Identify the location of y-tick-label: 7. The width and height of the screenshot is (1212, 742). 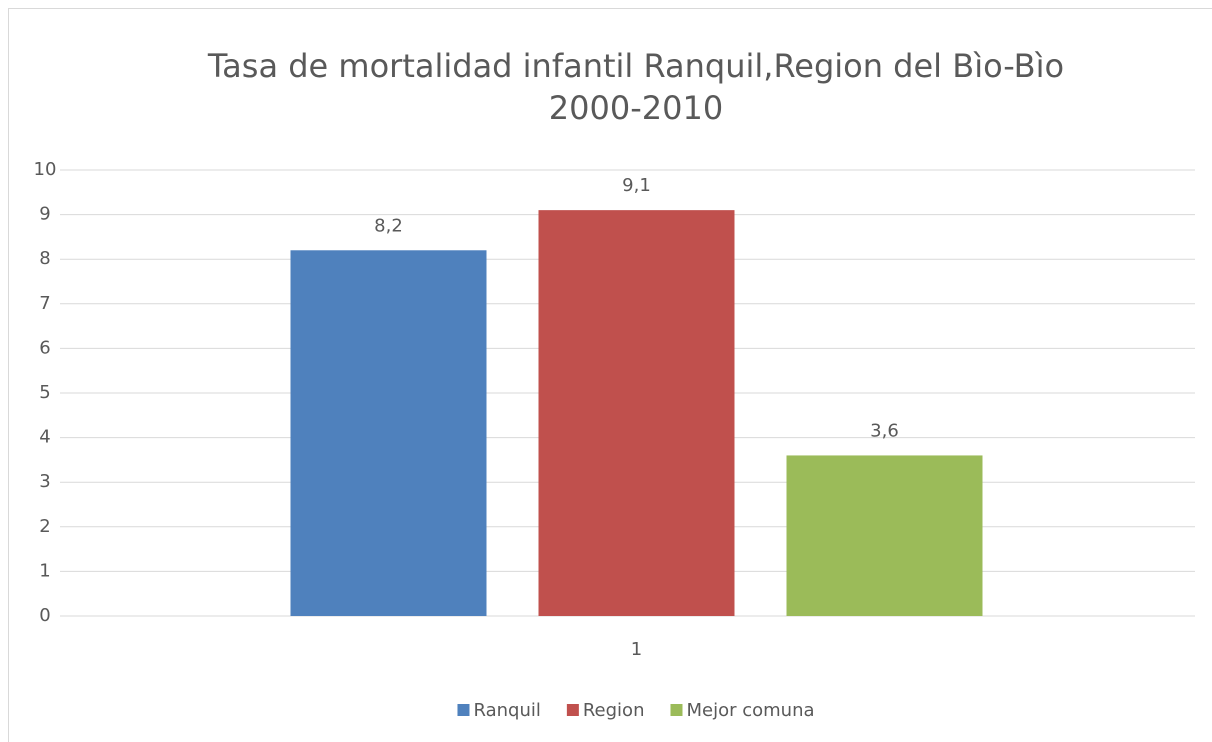
(44, 303).